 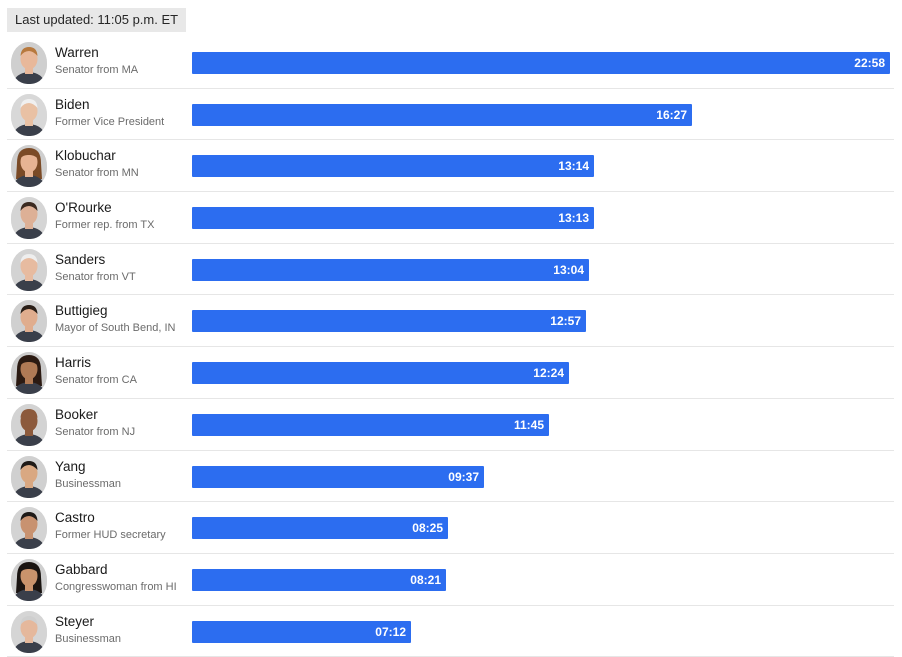 What do you see at coordinates (548, 373) in the screenshot?
I see `speaking-time-label: 12:24` at bounding box center [548, 373].